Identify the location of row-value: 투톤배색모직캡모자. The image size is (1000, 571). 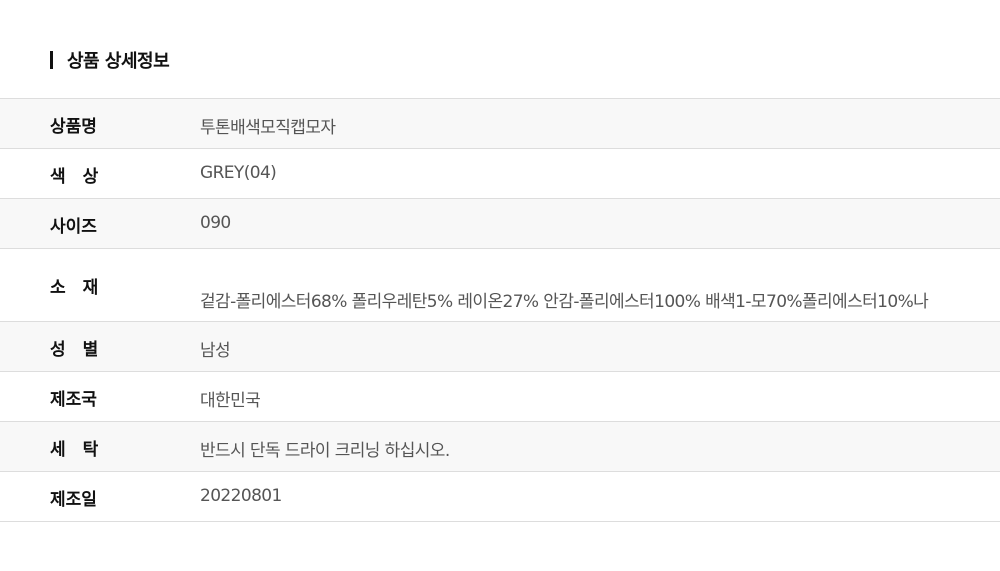
(268, 128).